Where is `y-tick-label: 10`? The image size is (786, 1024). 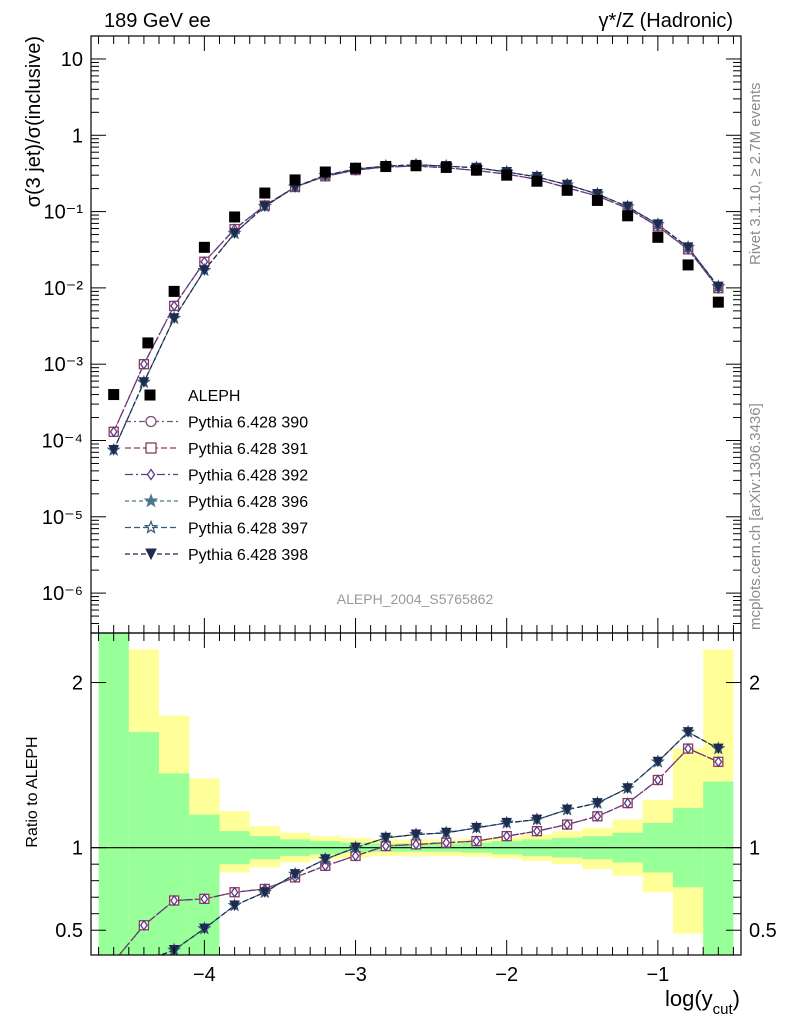 y-tick-label: 10 is located at coordinates (72, 60).